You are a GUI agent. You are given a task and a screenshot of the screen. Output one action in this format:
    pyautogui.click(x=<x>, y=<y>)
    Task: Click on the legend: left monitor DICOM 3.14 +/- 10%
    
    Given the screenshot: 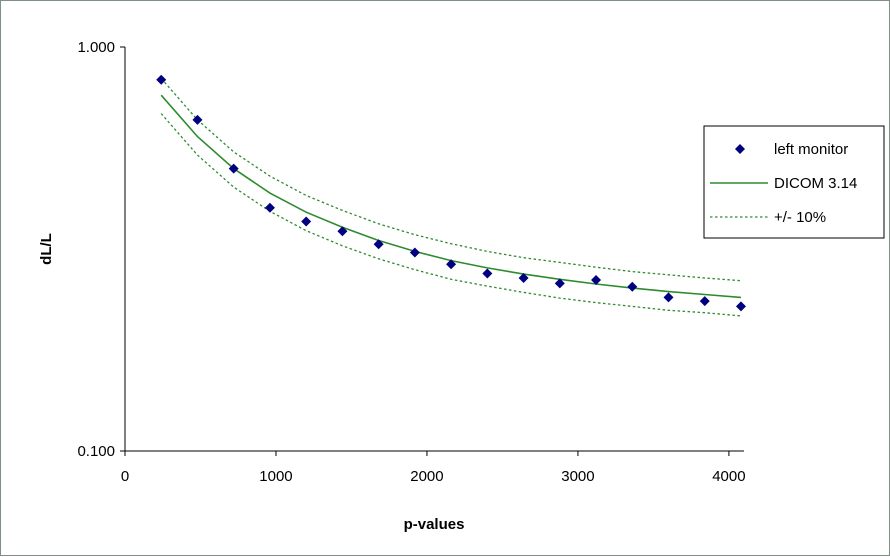 What is the action you would take?
    pyautogui.click(x=794, y=182)
    